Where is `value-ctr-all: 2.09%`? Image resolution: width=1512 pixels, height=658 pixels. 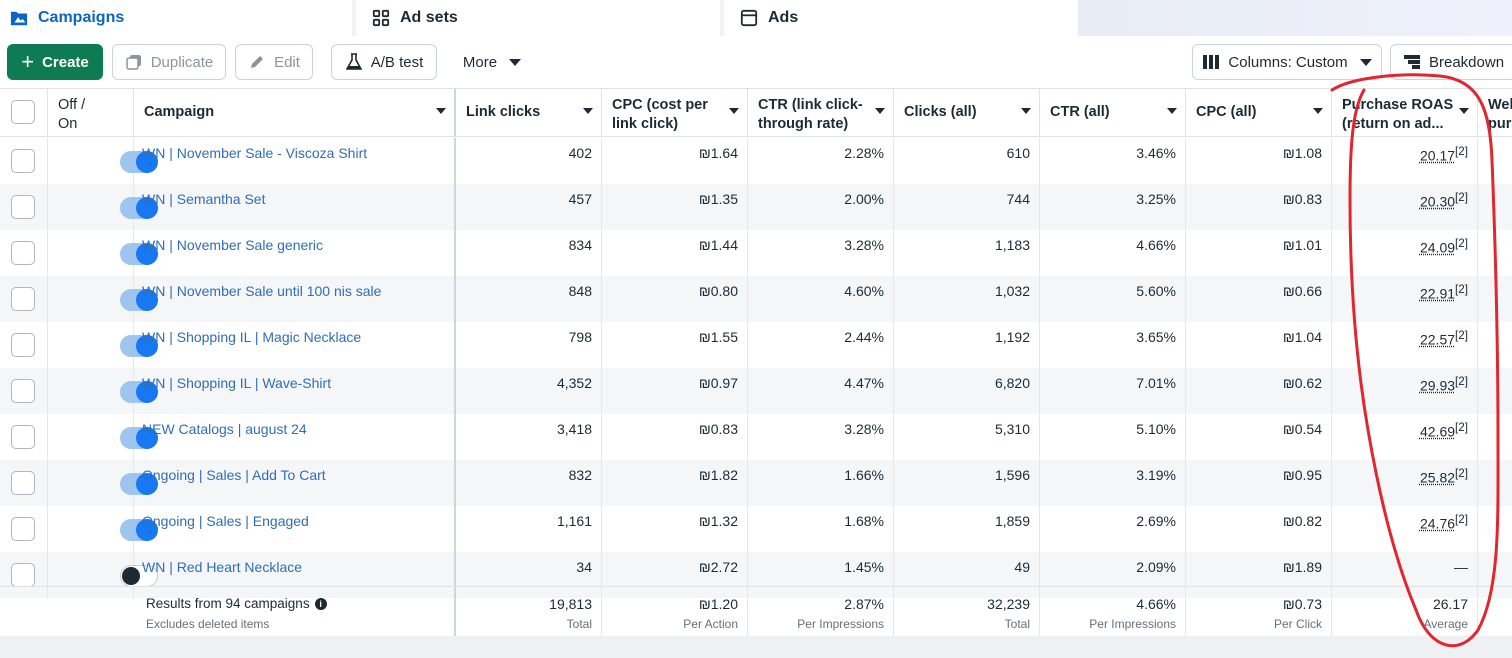 value-ctr-all: 2.09% is located at coordinates (1156, 567).